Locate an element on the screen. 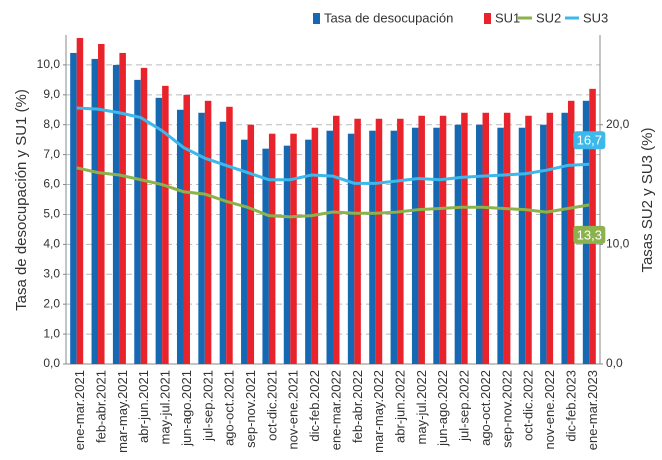 The width and height of the screenshot is (662, 460). y-tick-label: 7,0 is located at coordinates (51, 154).